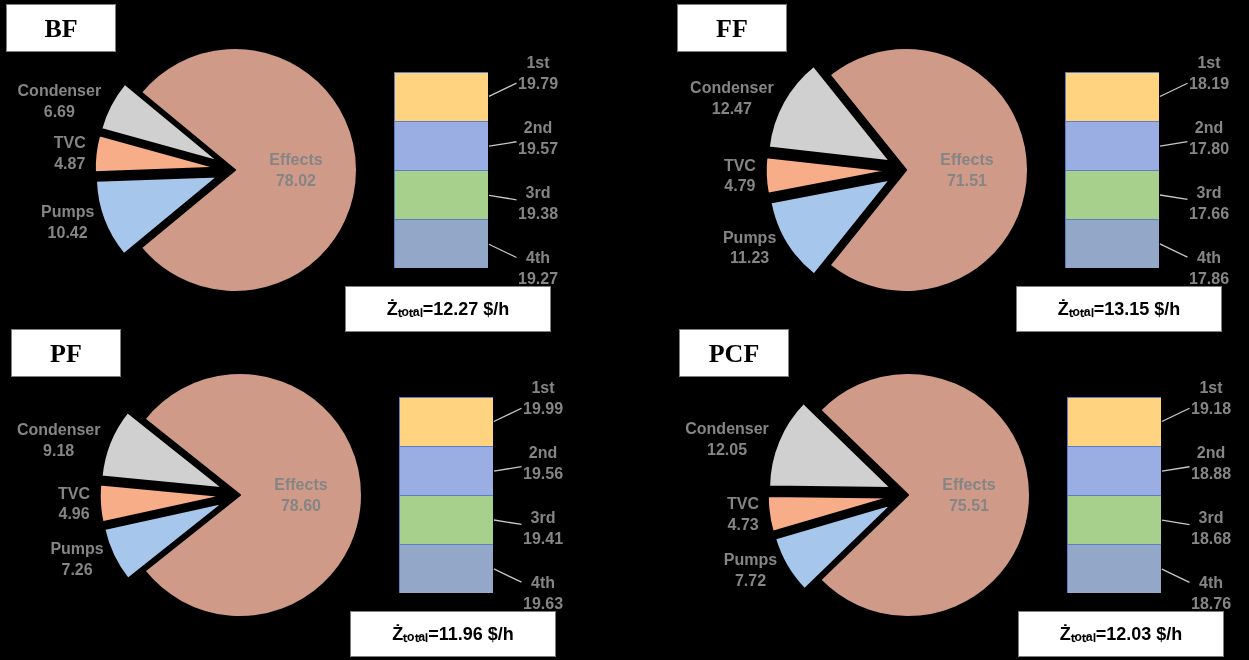 The height and width of the screenshot is (660, 1249). I want to click on data-label: 19.18, so click(1211, 408).